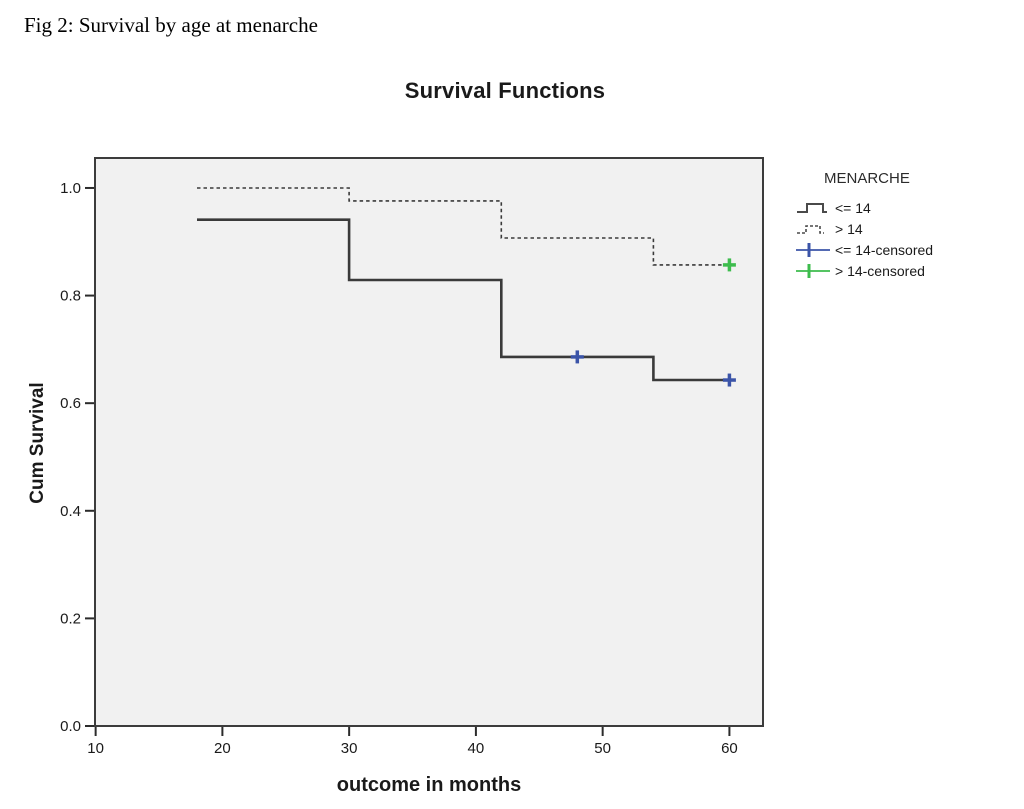  I want to click on dashed-step-line-icon, so click(810, 229).